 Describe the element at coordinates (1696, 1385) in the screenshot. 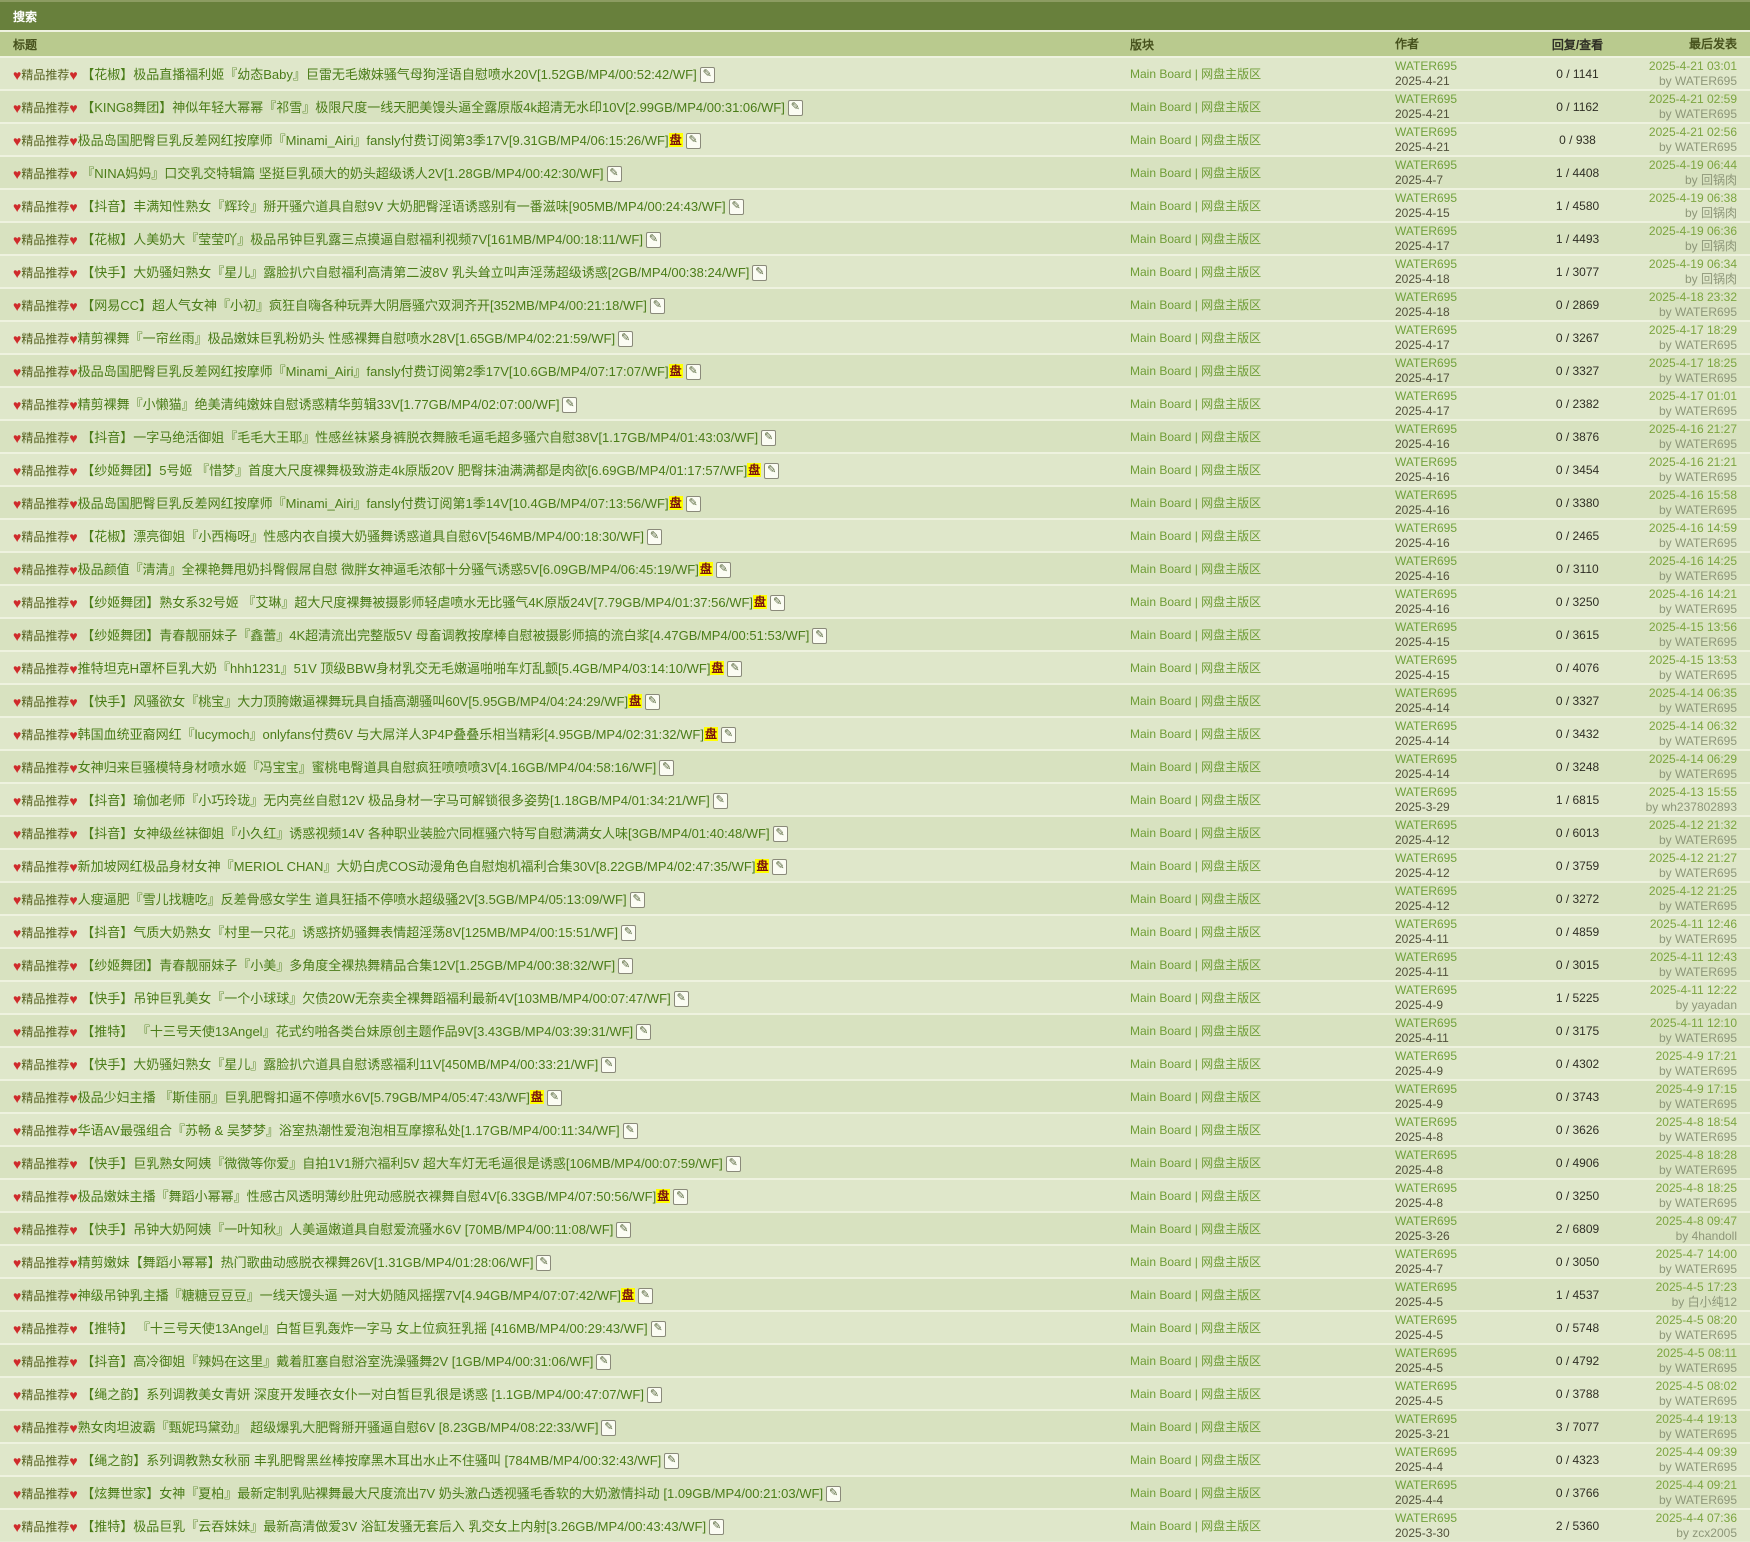

I see `last-post-time-link: 2025-4-5 08:02` at that location.